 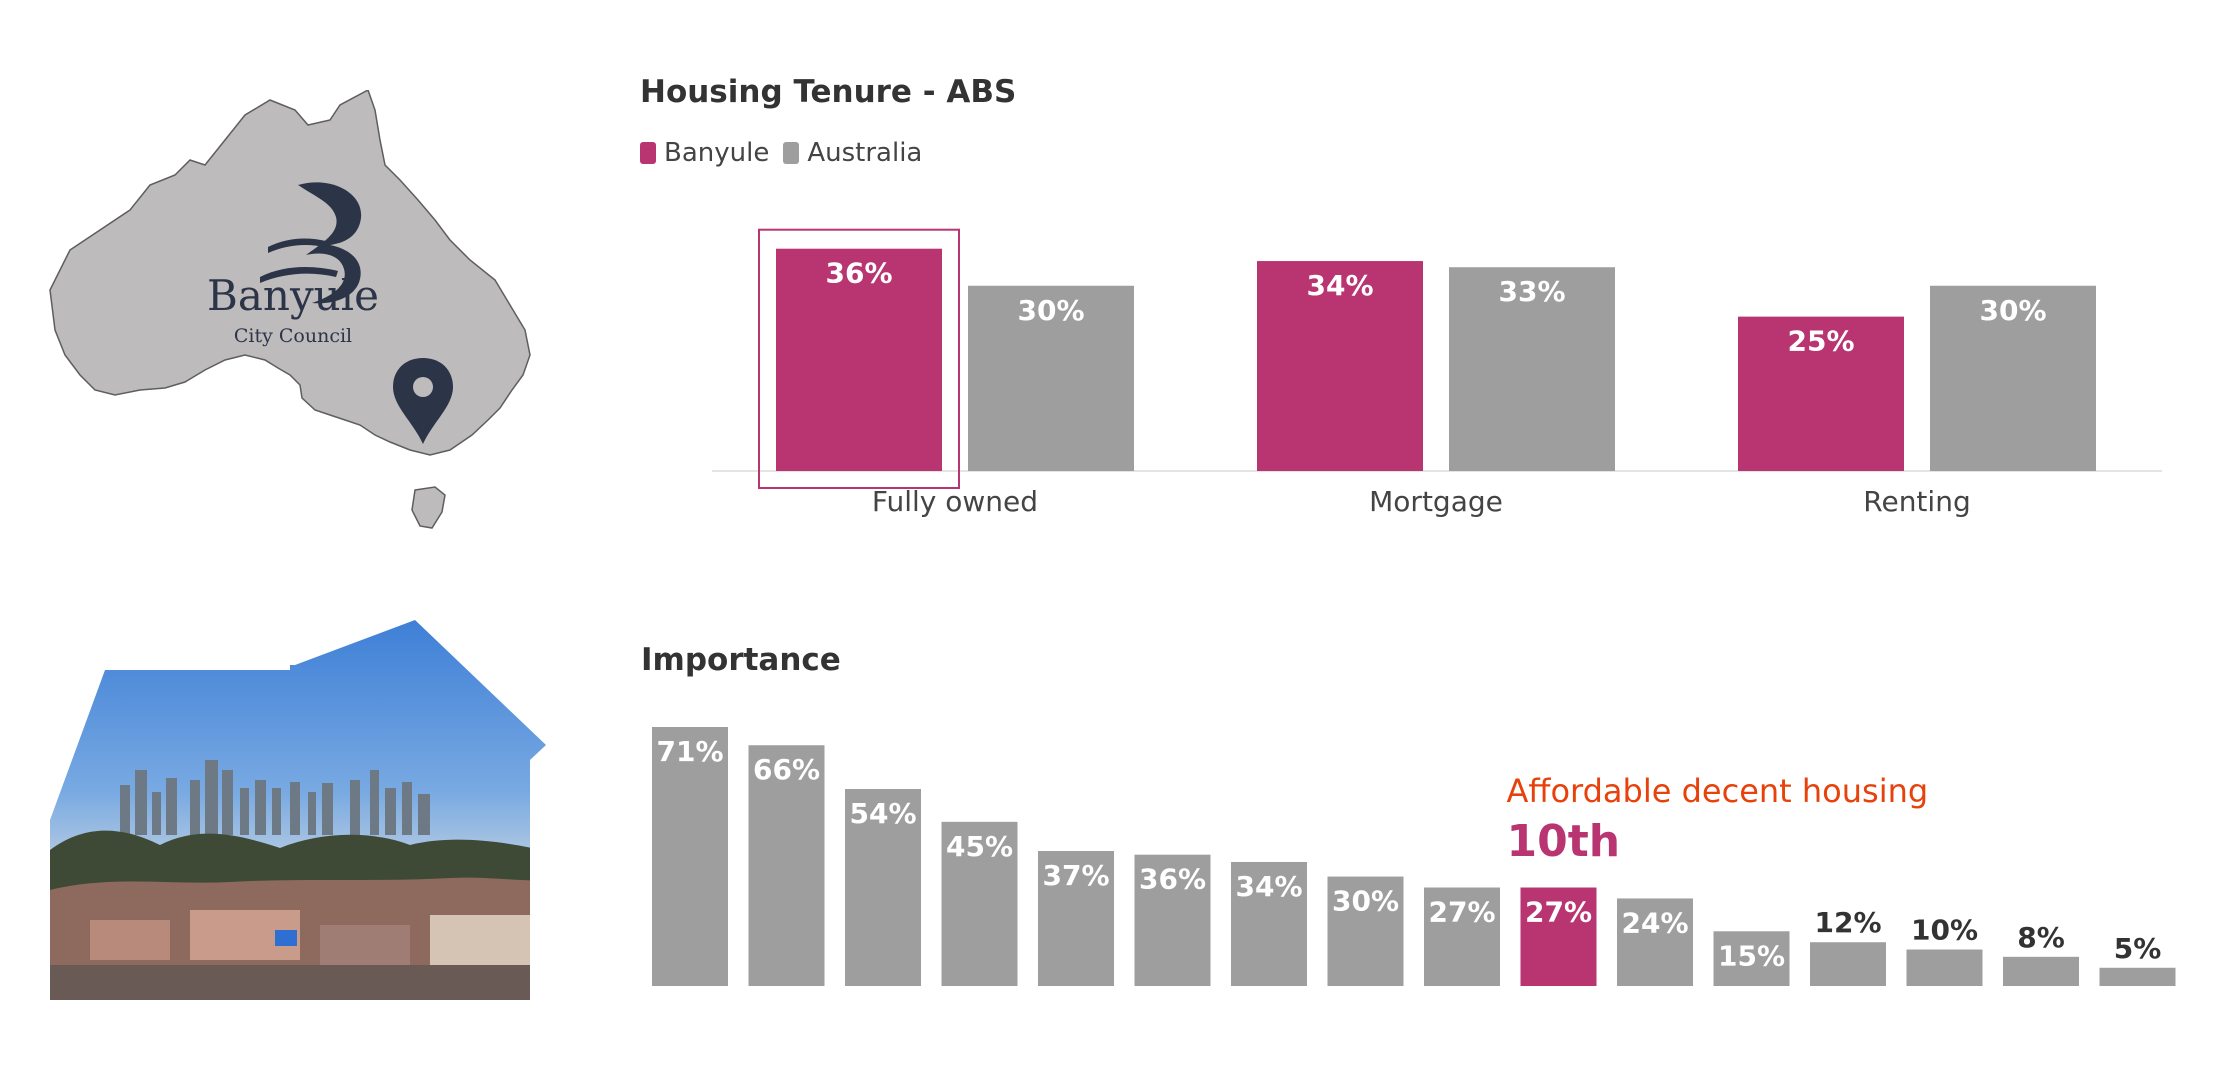 I want to click on data-label: 54%, so click(x=882, y=813).